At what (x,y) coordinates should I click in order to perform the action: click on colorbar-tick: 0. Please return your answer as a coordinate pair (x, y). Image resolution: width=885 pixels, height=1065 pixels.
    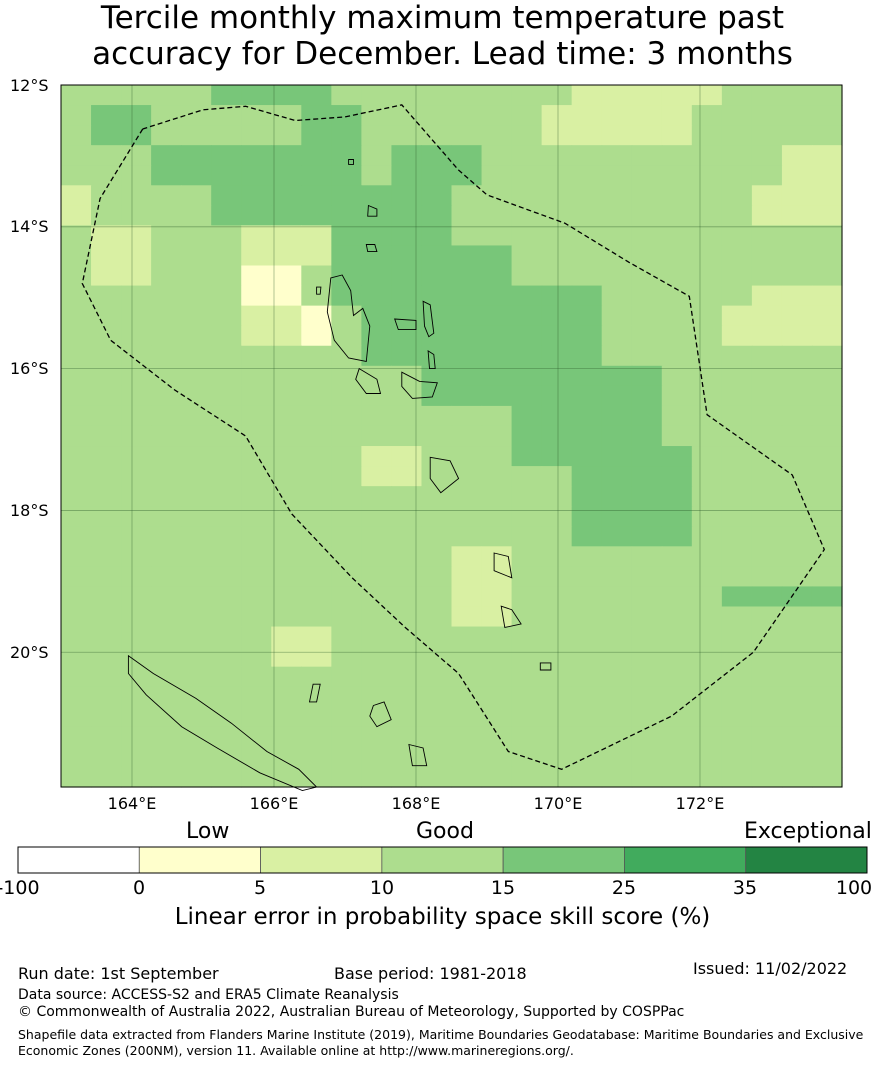
    Looking at the image, I should click on (139, 888).